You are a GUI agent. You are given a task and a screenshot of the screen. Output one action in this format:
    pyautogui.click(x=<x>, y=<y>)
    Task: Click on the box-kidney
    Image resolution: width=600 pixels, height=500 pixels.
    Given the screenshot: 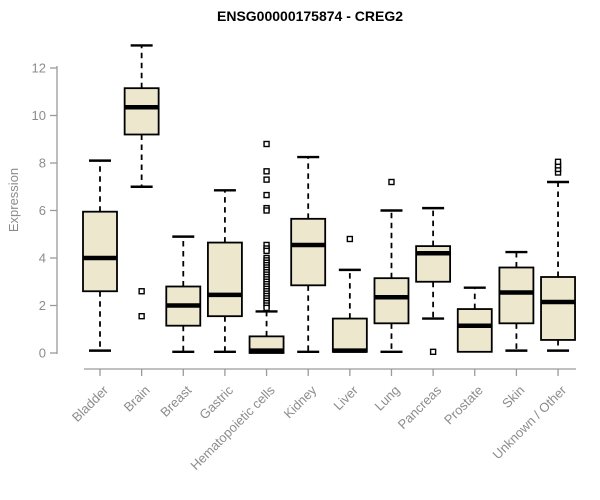 What is the action you would take?
    pyautogui.click(x=308, y=252)
    